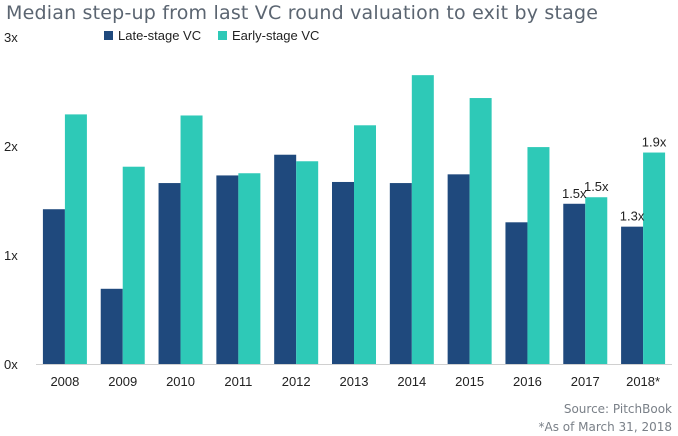  What do you see at coordinates (632, 295) in the screenshot?
I see `bar-late-stage-vc-2018` at bounding box center [632, 295].